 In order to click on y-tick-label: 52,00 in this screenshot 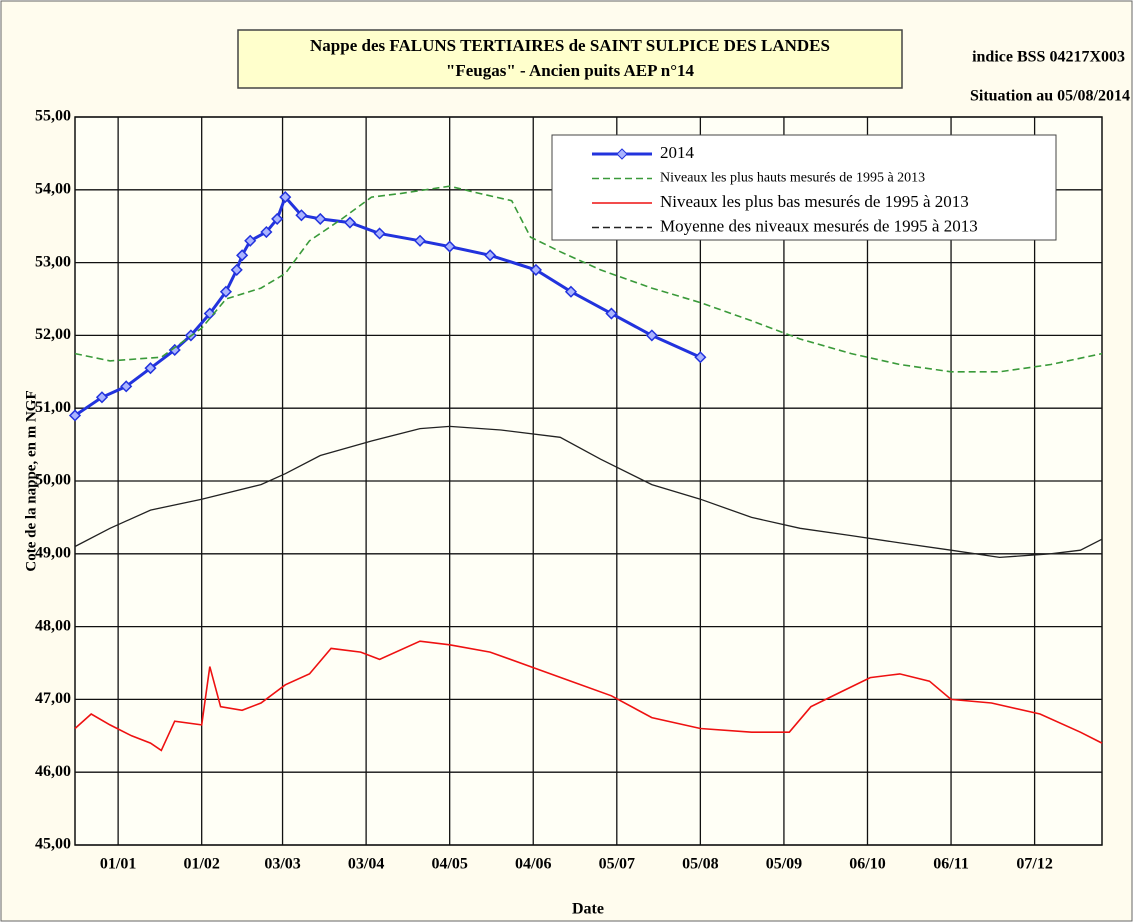, I will do `click(53, 334)`.